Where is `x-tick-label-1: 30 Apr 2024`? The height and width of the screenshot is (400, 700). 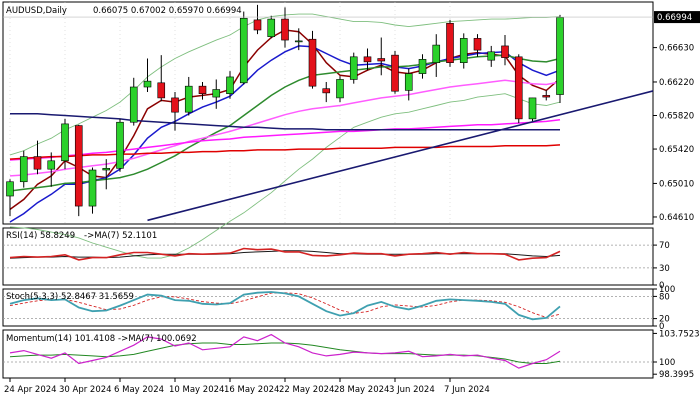 x-tick-label-1: 30 Apr 2024 is located at coordinates (85, 390).